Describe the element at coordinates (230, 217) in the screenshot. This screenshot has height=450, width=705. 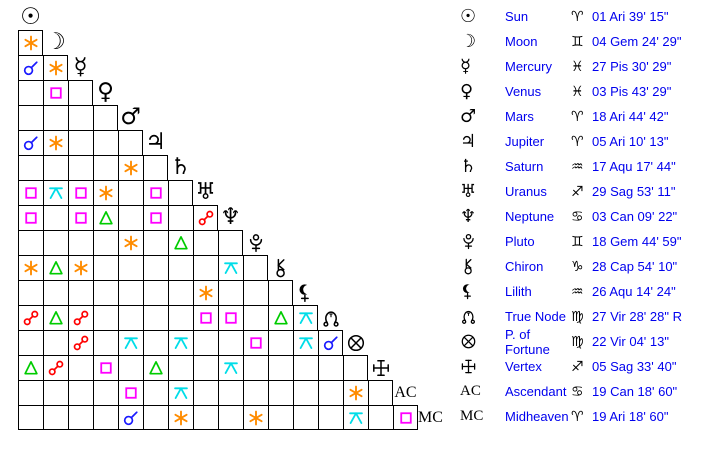
I see `diagonal-neptune: ♆` at that location.